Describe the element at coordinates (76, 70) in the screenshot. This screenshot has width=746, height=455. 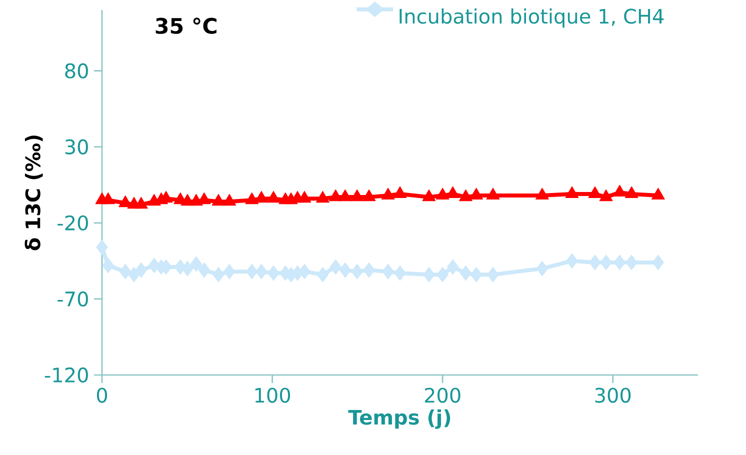
I see `y-tick-label: 80` at that location.